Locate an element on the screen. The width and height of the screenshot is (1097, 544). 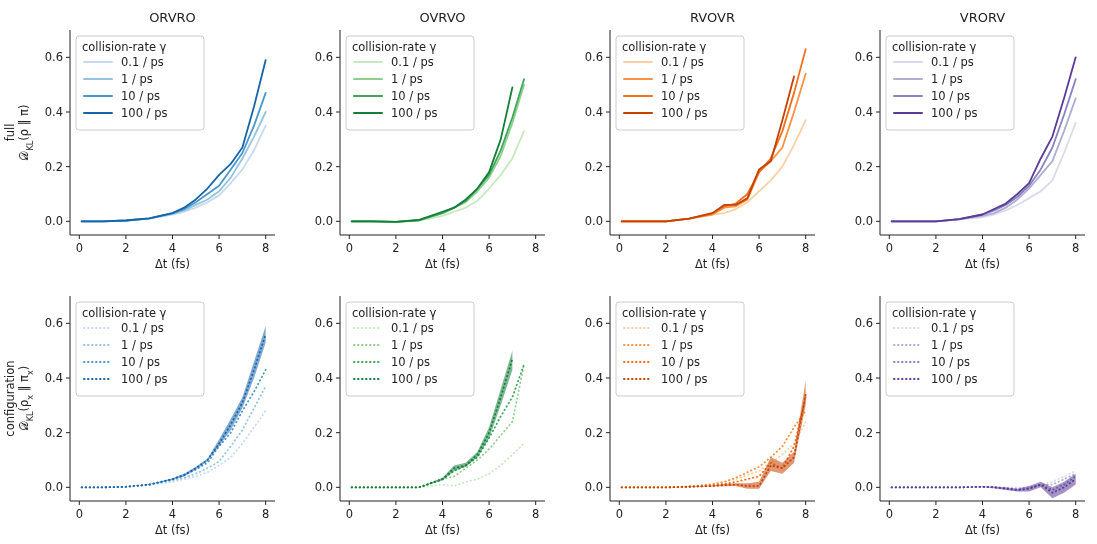
chart-title: VRORV is located at coordinates (982, 17).